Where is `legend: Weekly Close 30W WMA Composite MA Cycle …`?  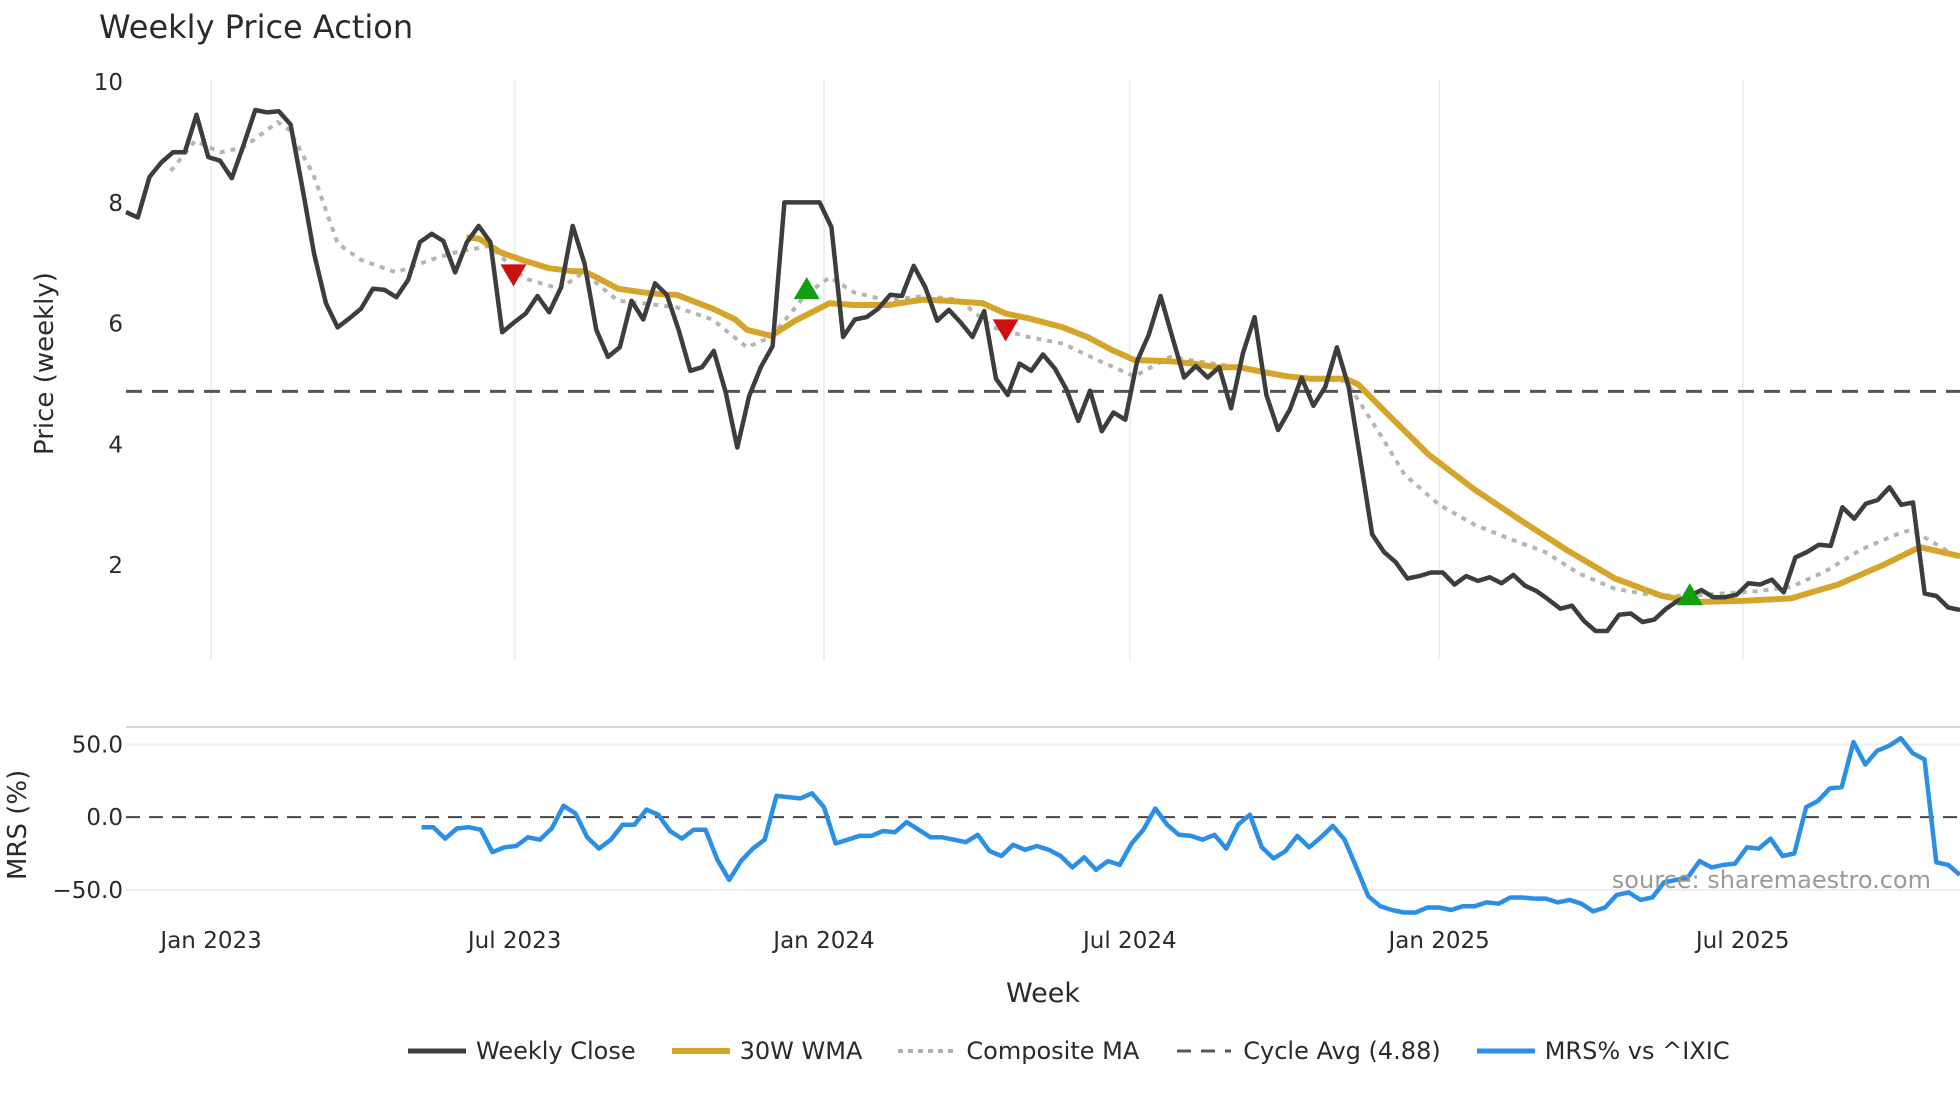 legend: Weekly Close 30W WMA Composite MA Cycle … is located at coordinates (1087, 1051).